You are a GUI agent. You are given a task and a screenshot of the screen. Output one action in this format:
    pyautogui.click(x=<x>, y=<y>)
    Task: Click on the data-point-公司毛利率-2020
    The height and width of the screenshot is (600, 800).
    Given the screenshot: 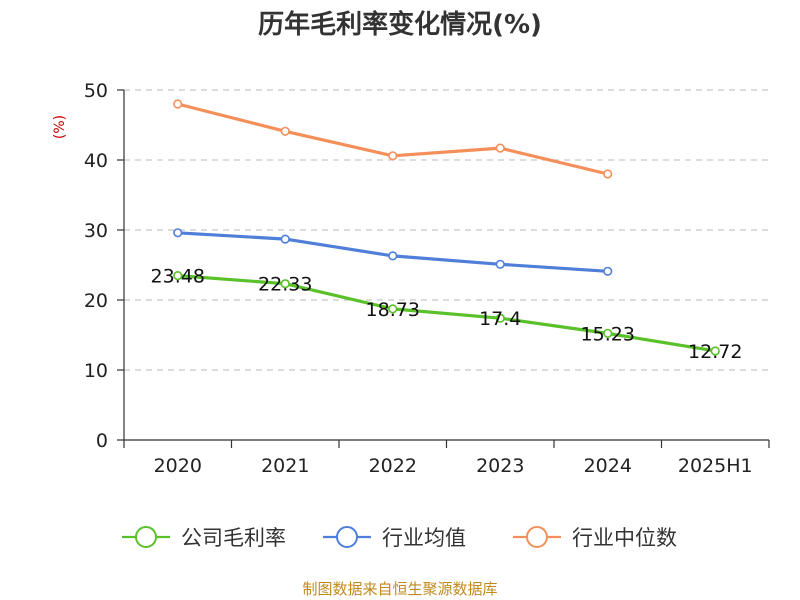 What is the action you would take?
    pyautogui.click(x=178, y=276)
    